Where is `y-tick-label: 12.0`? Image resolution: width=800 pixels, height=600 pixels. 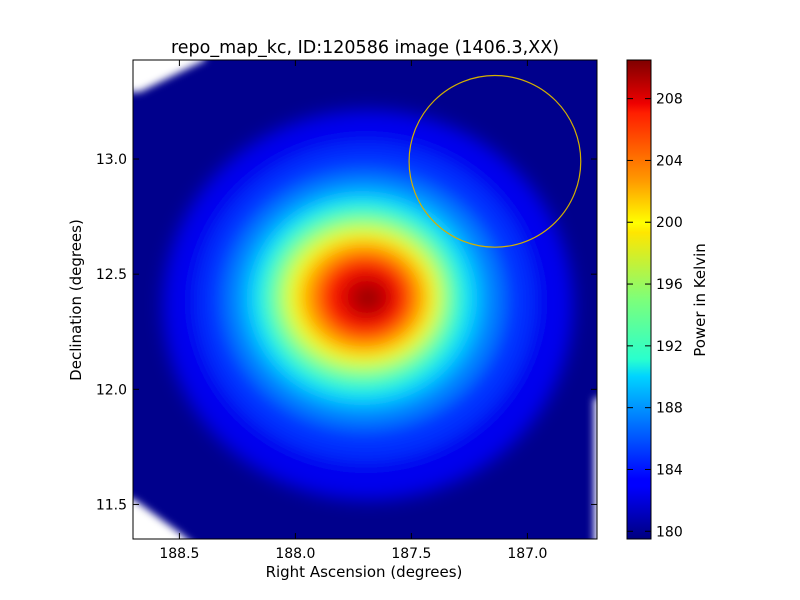
y-tick-label: 12.0 is located at coordinates (111, 390).